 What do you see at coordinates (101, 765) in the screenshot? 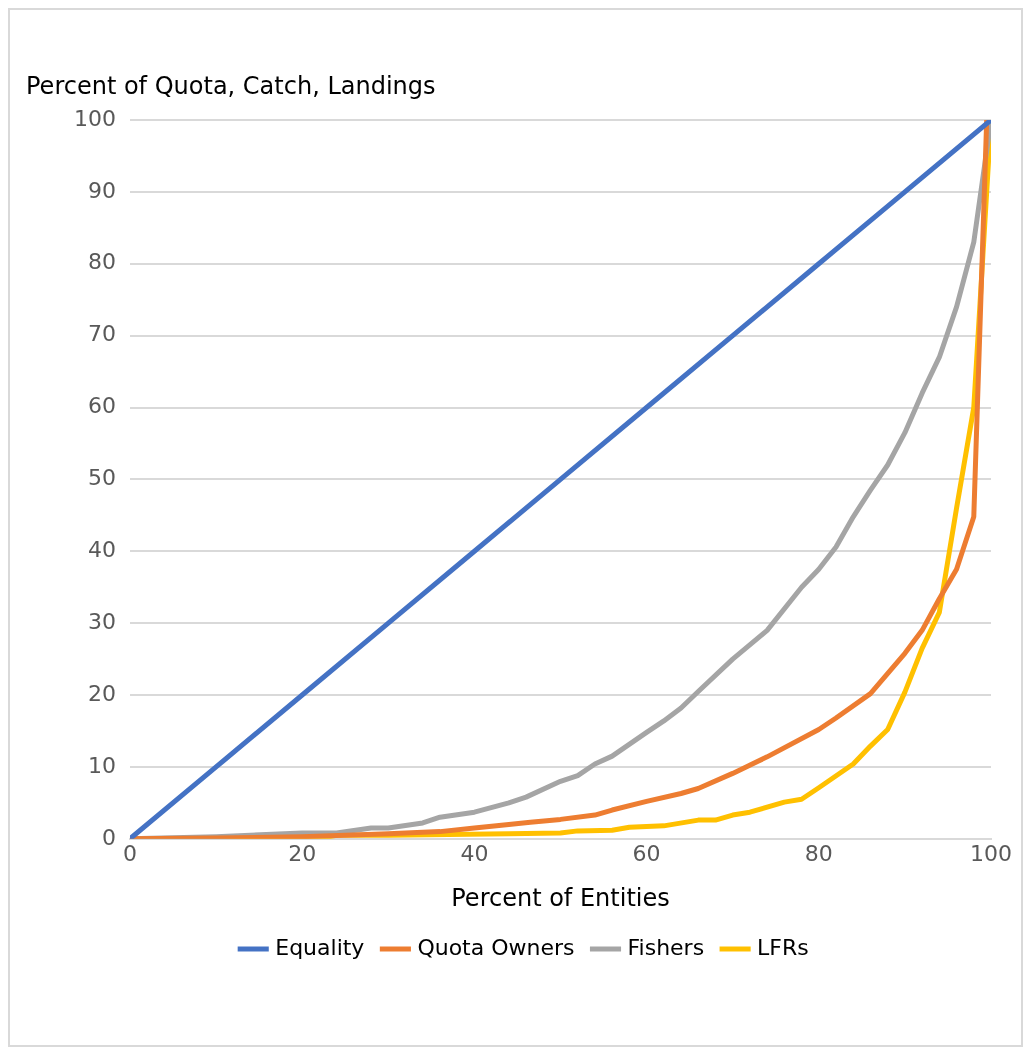
I see `y-tick-label: 10` at bounding box center [101, 765].